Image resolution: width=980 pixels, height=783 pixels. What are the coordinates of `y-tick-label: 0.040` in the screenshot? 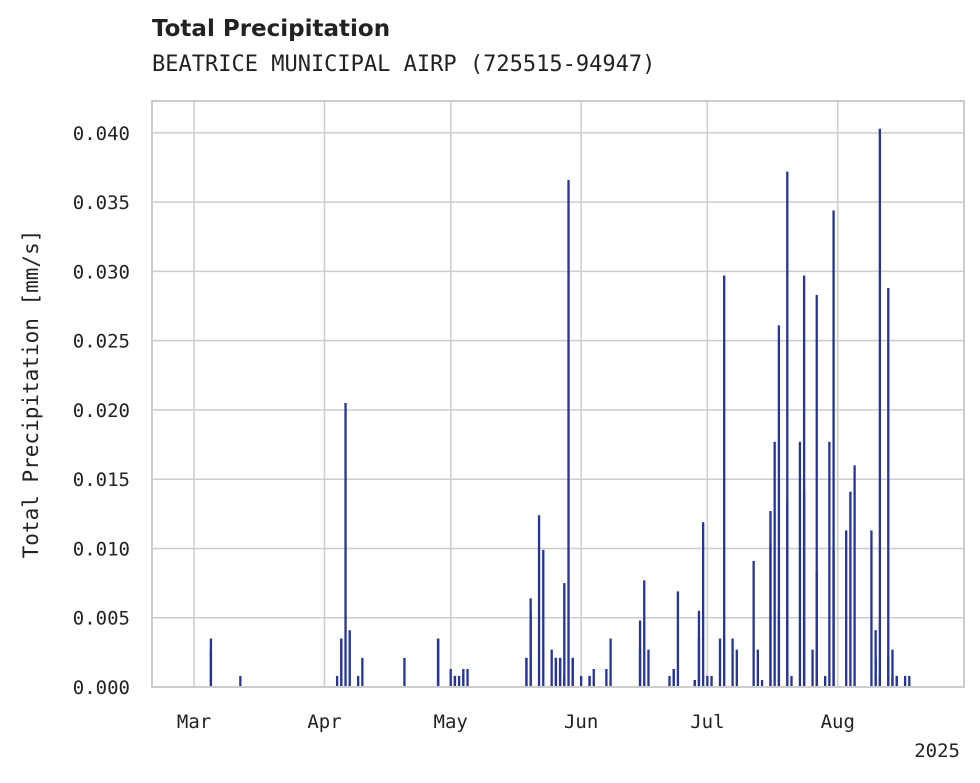 It's located at (101, 134).